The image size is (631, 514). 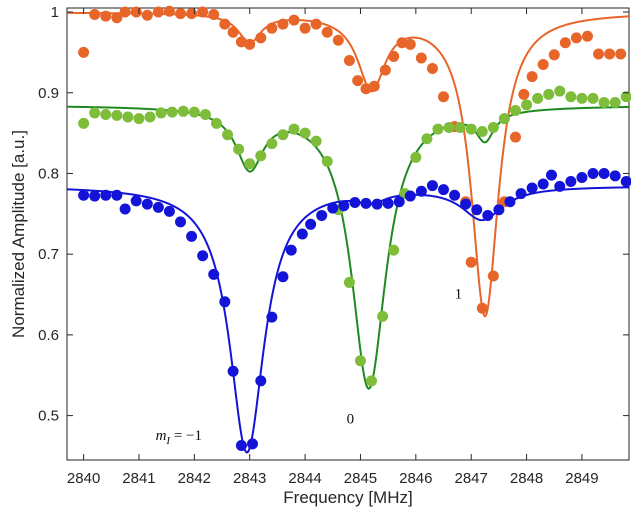 I want to click on x-tick-label: 2844, so click(x=304, y=478).